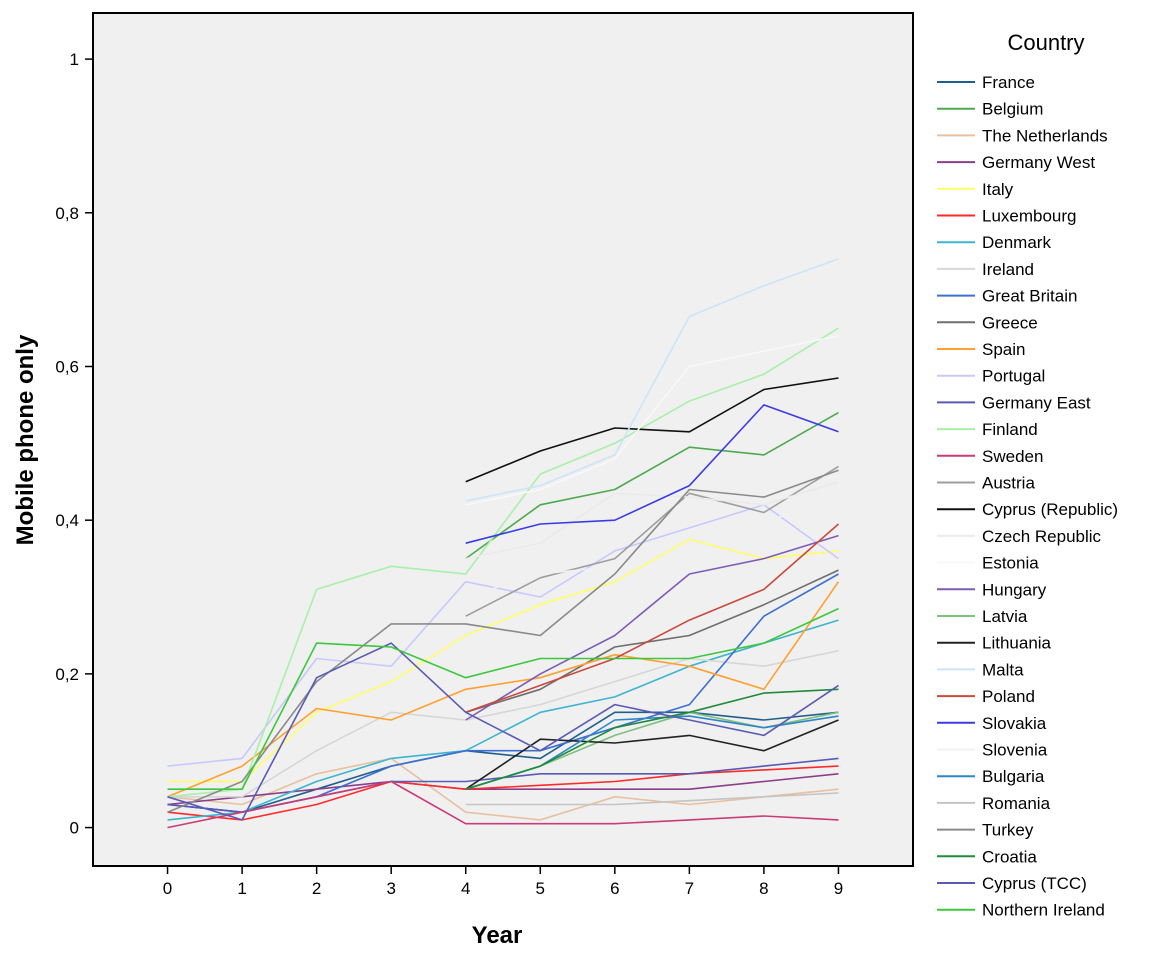 The width and height of the screenshot is (1158, 958). What do you see at coordinates (1036, 402) in the screenshot?
I see `legend-label: Germany East` at bounding box center [1036, 402].